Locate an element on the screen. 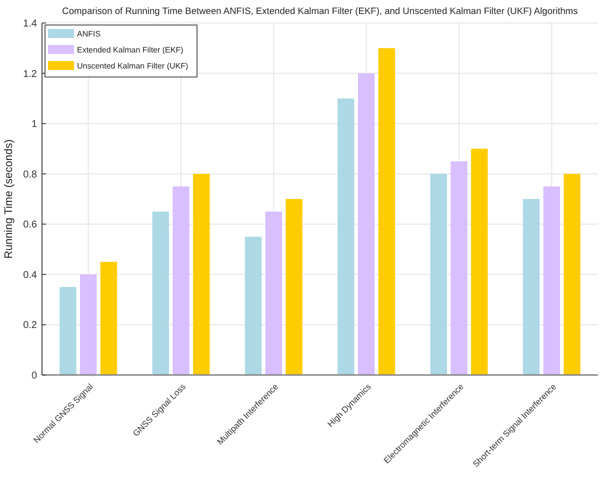 This screenshot has height=483, width=602. y-tick-label: 0.8 is located at coordinates (30, 174).